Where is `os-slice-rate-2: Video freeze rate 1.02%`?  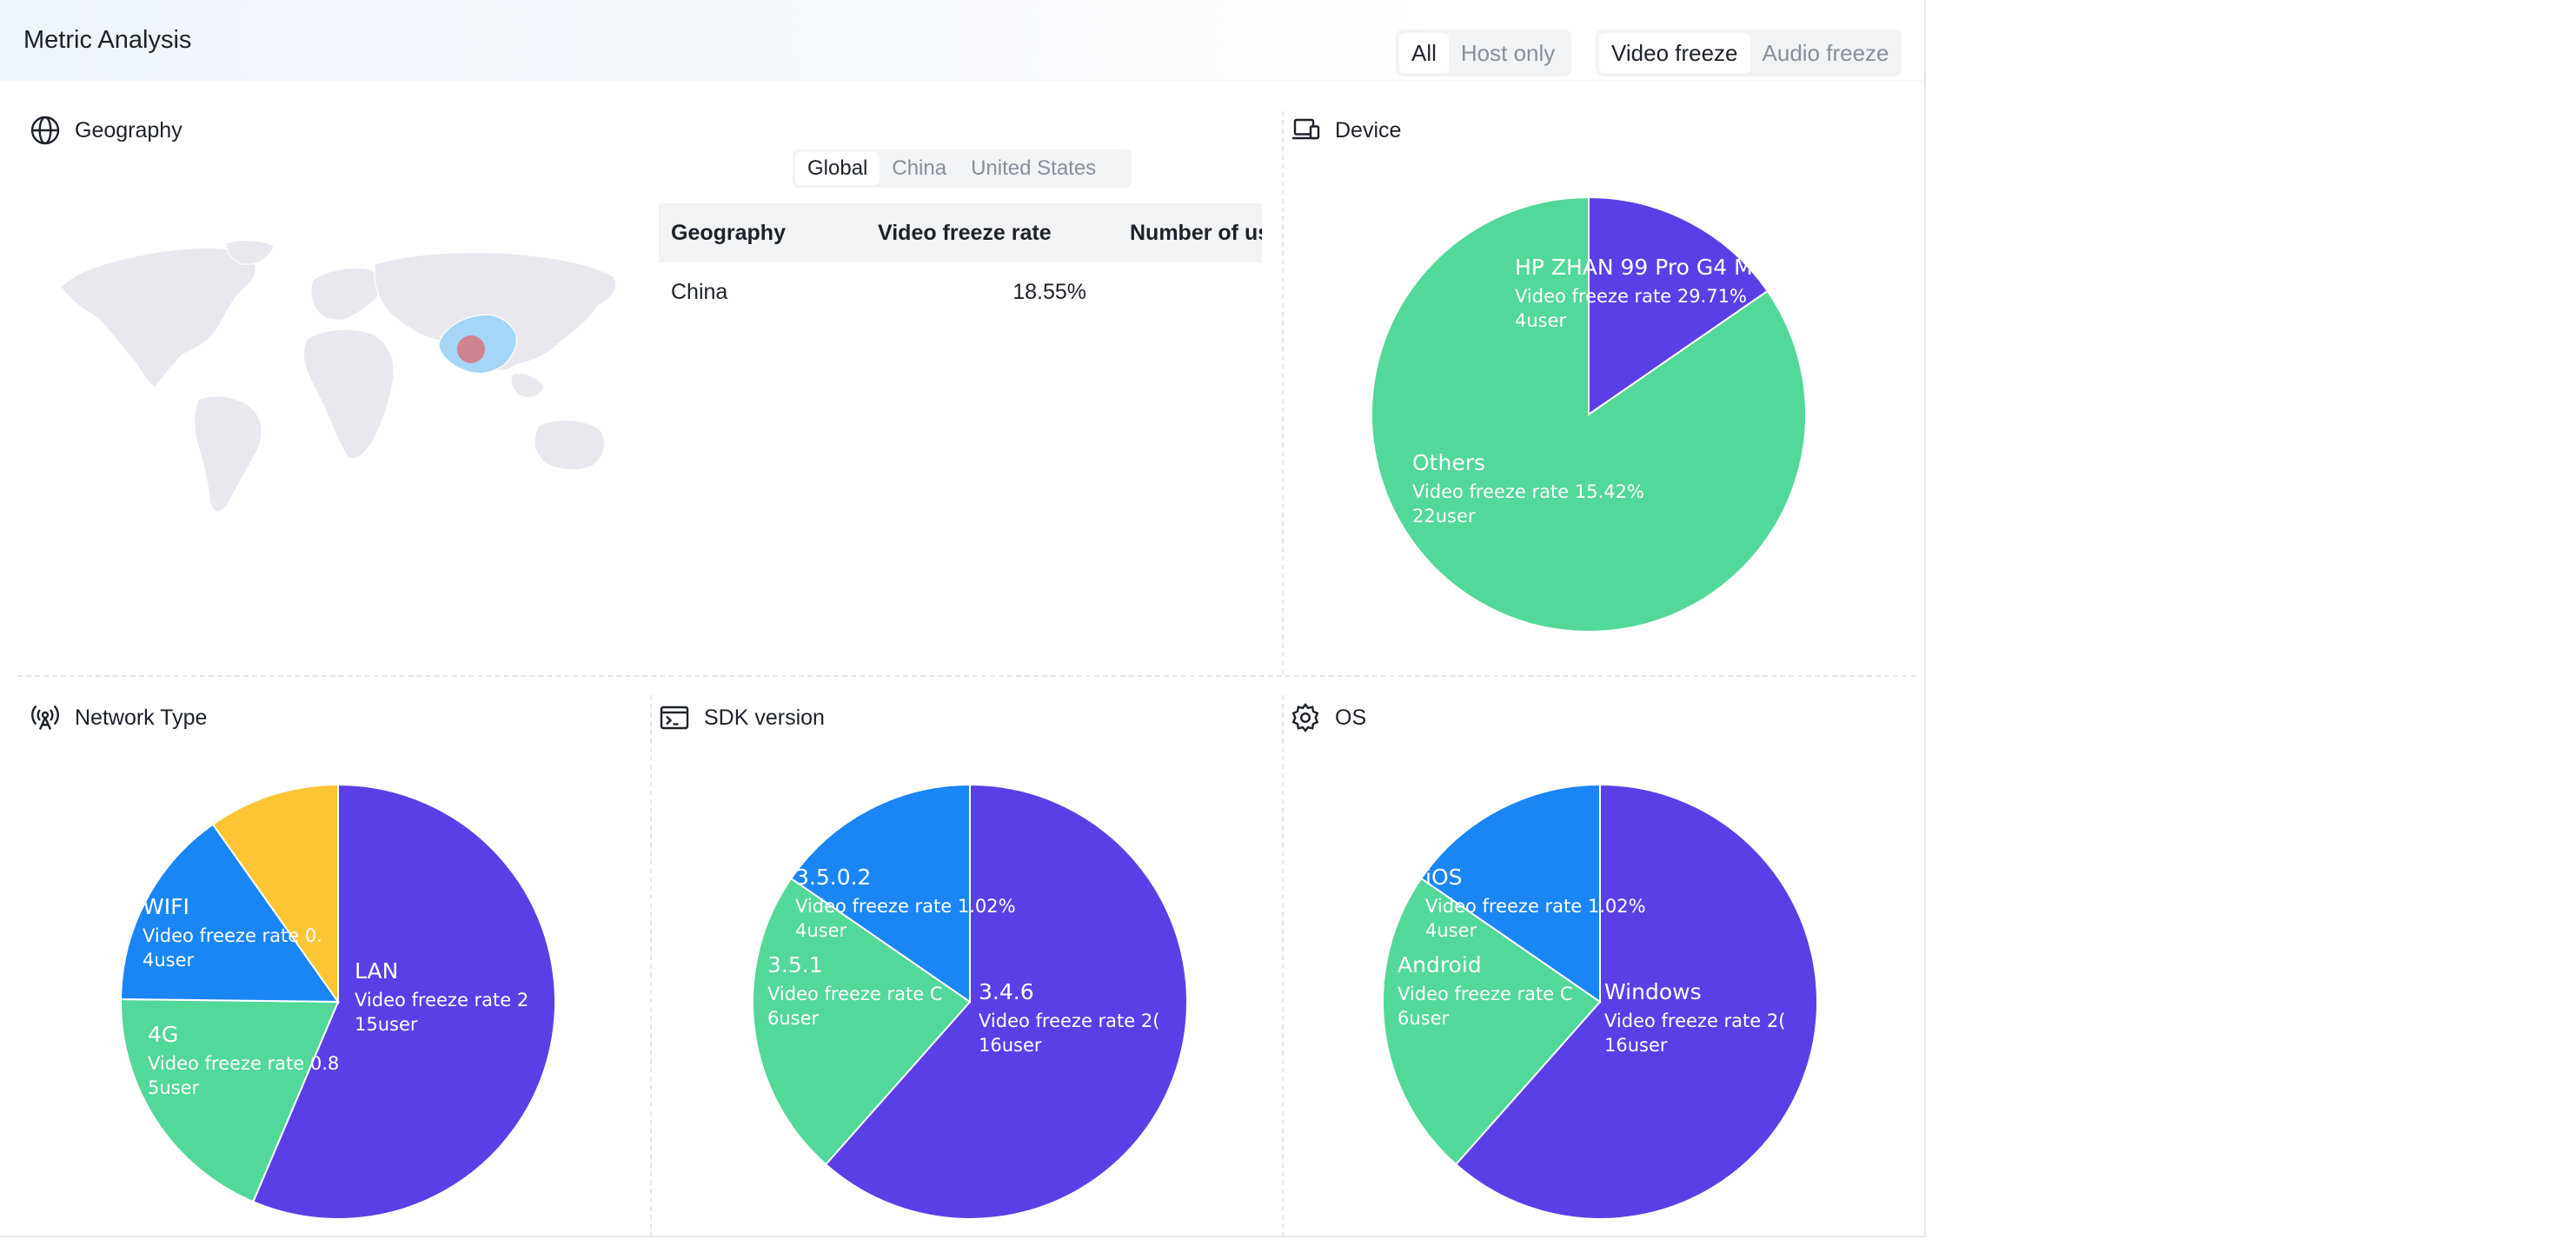
os-slice-rate-2: Video freeze rate 1.02% is located at coordinates (1535, 906).